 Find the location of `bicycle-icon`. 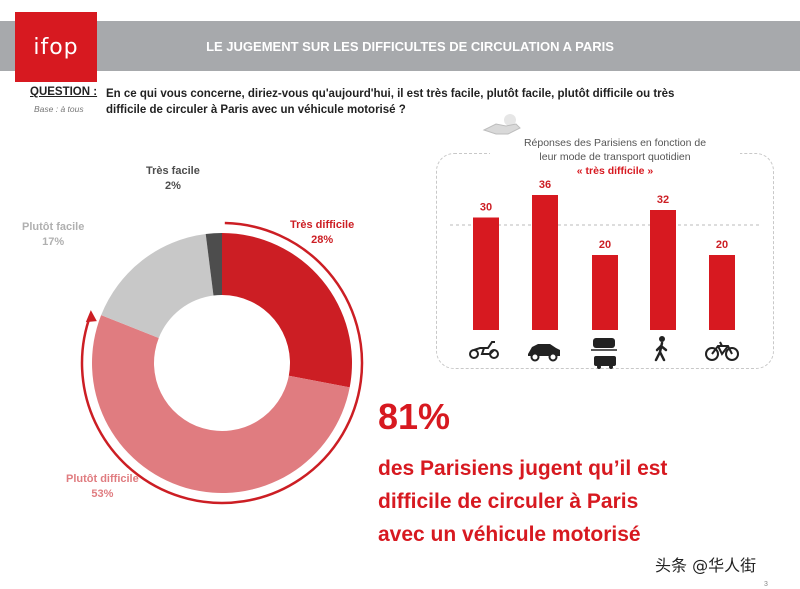

bicycle-icon is located at coordinates (722, 351).